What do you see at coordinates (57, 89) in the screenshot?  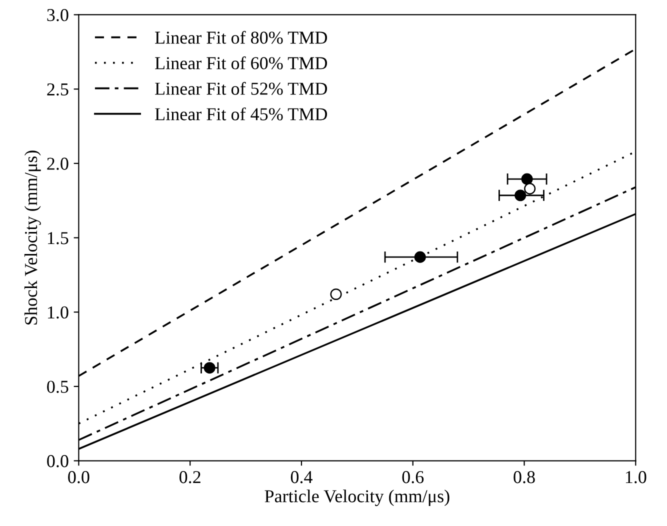 I see `y-tick-label: 2.5` at bounding box center [57, 89].